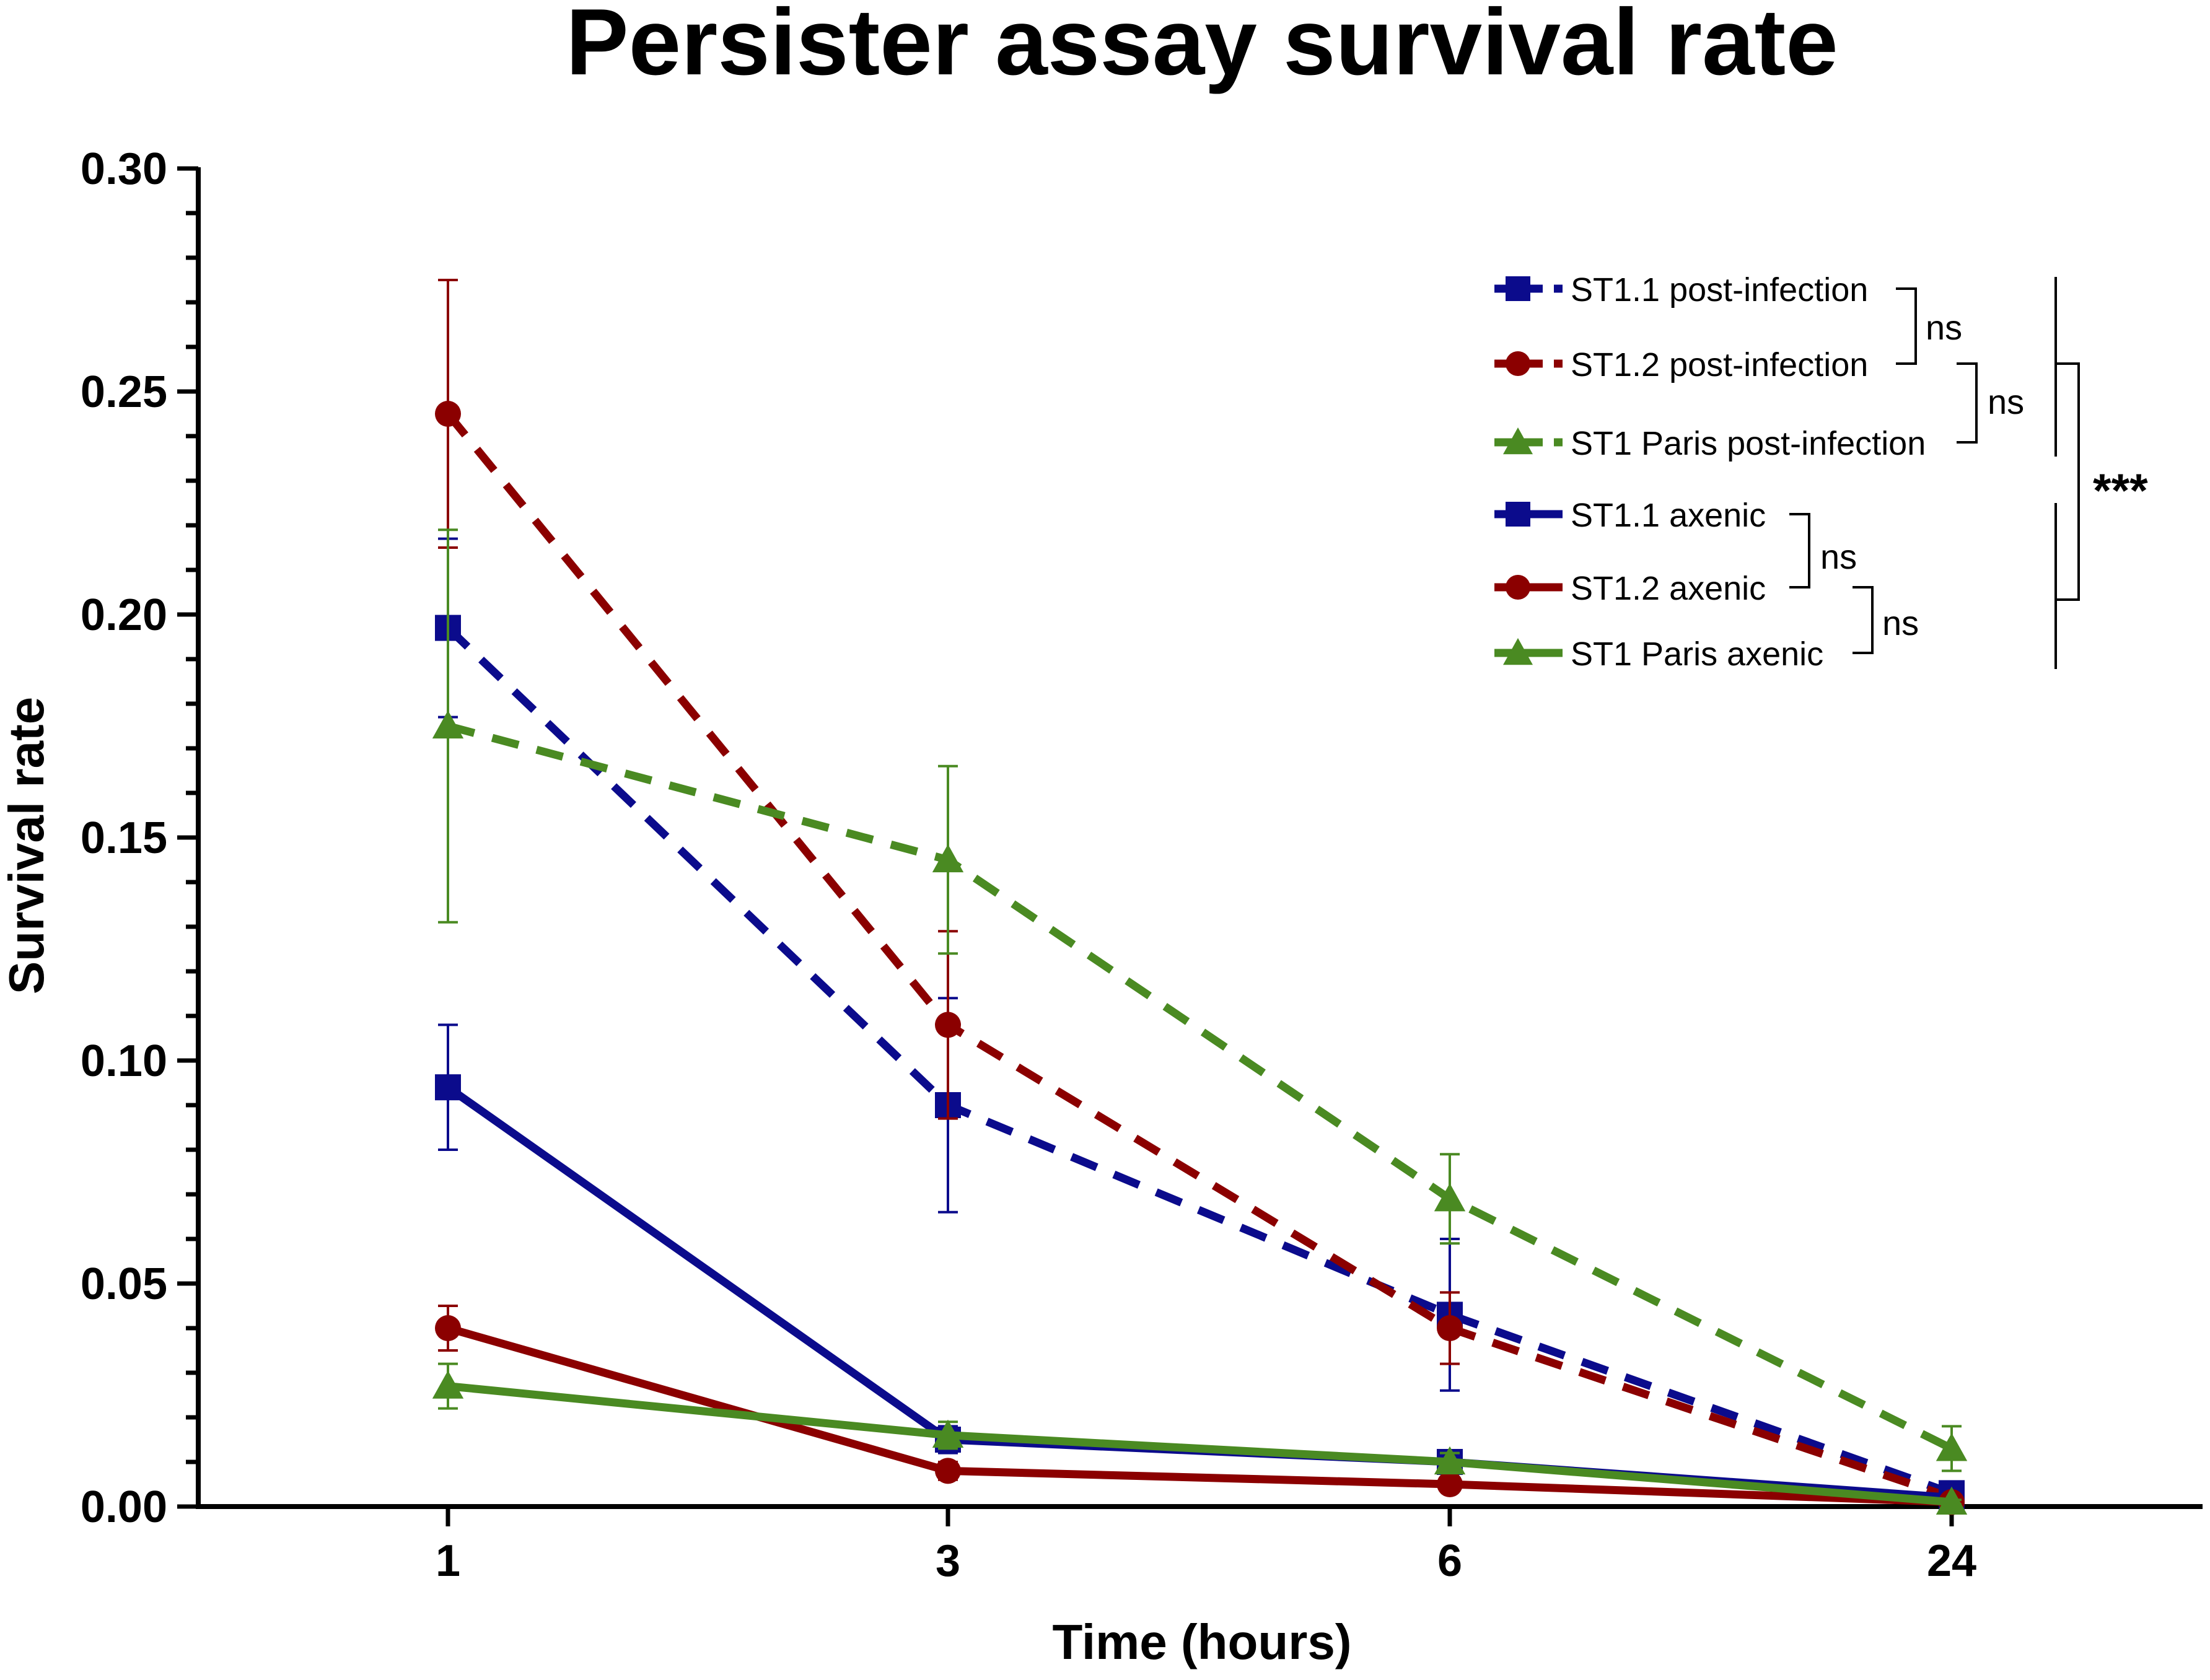 This screenshot has height=1680, width=2210. What do you see at coordinates (448, 1561) in the screenshot?
I see `x-tick-label: 1` at bounding box center [448, 1561].